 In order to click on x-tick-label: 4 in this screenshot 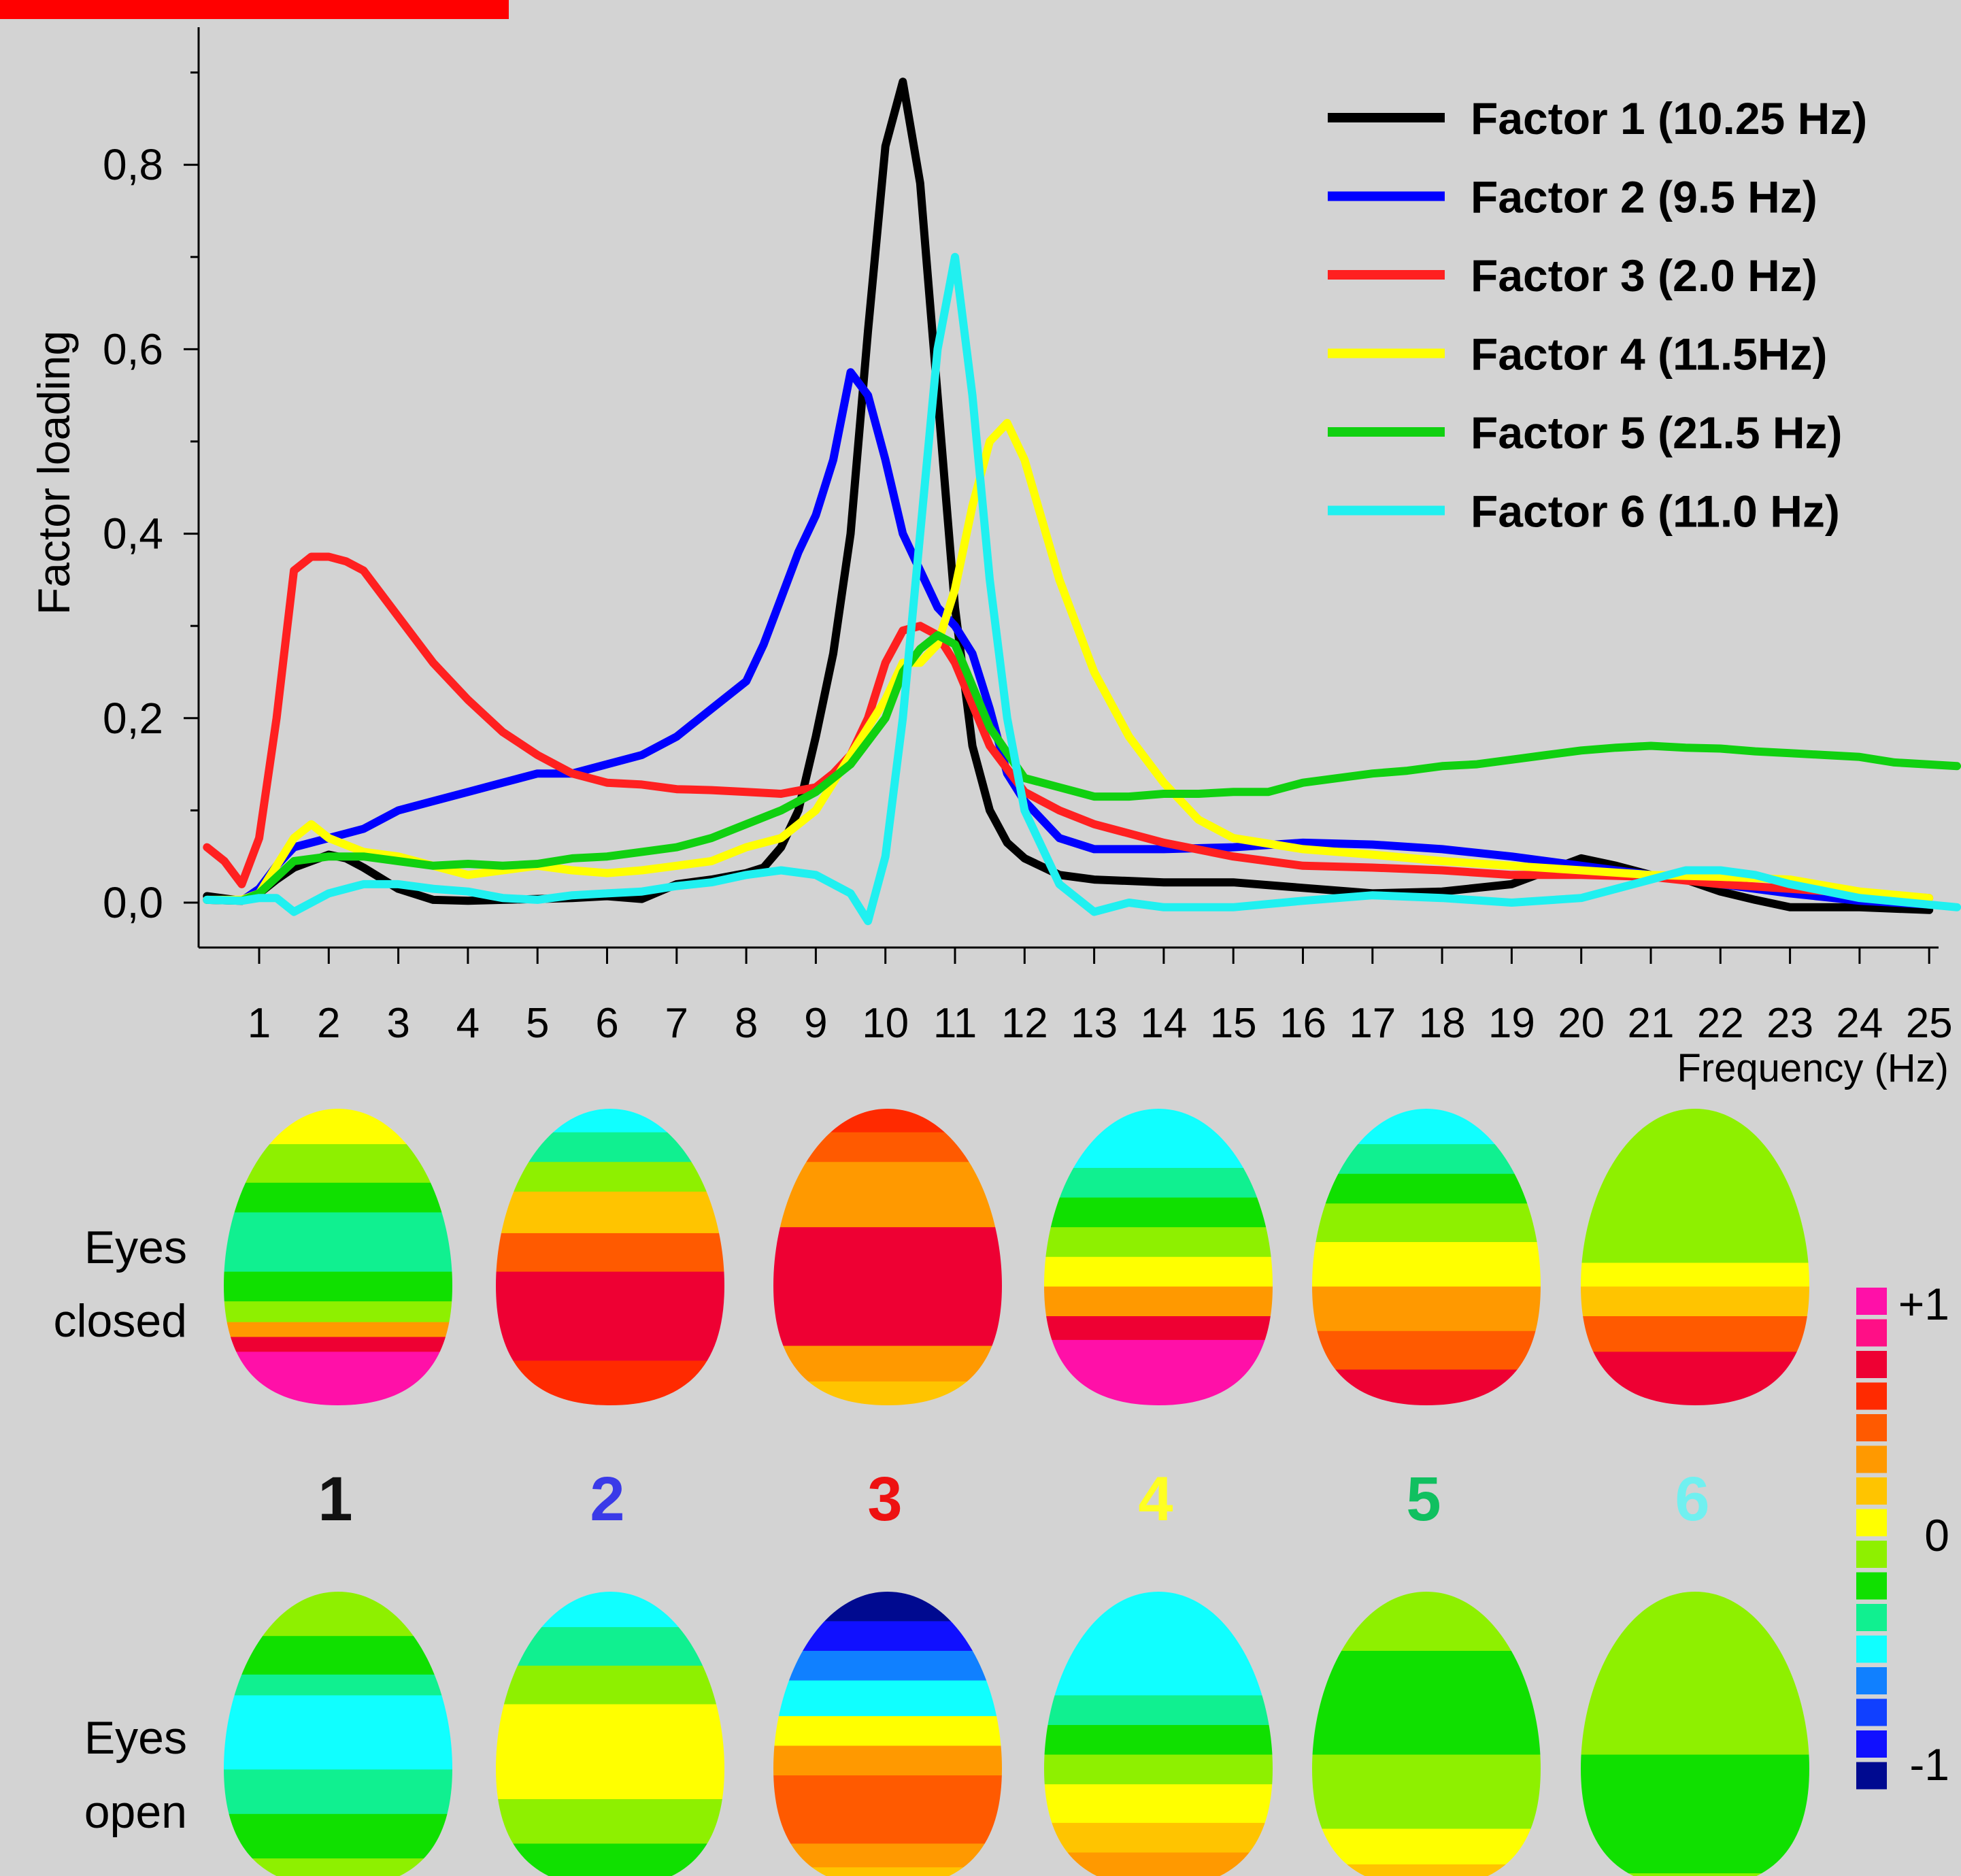, I will do `click(468, 1023)`.